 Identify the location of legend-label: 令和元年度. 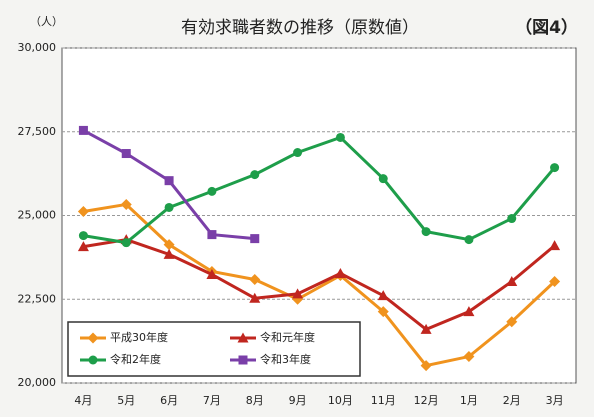
(287, 337).